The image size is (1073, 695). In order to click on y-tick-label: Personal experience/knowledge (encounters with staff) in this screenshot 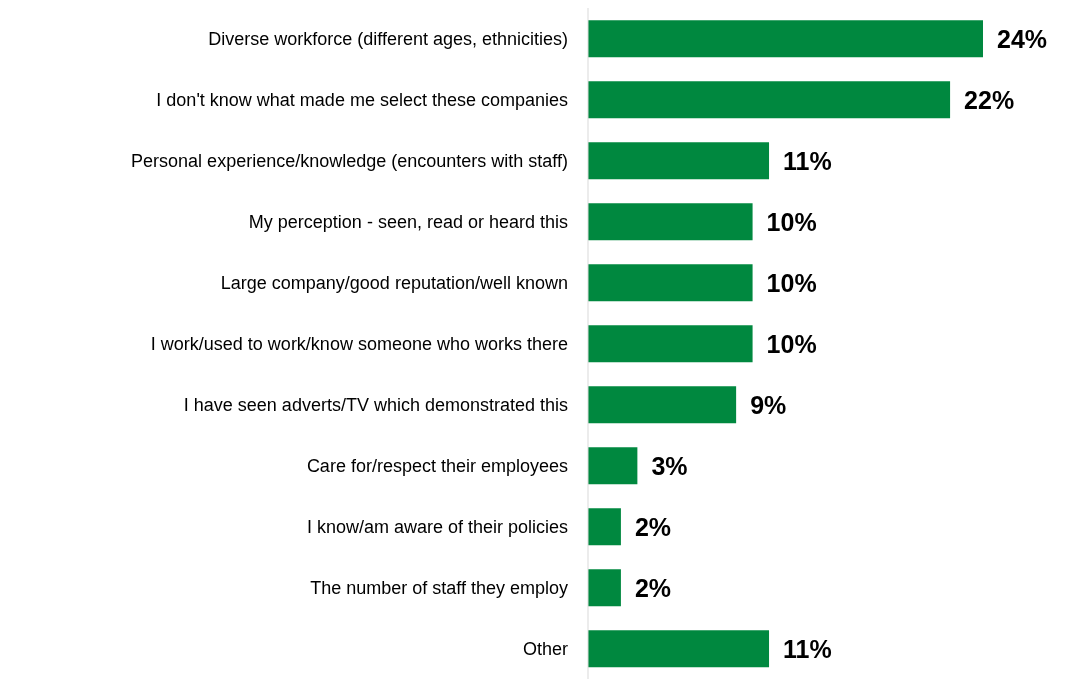, I will do `click(349, 160)`.